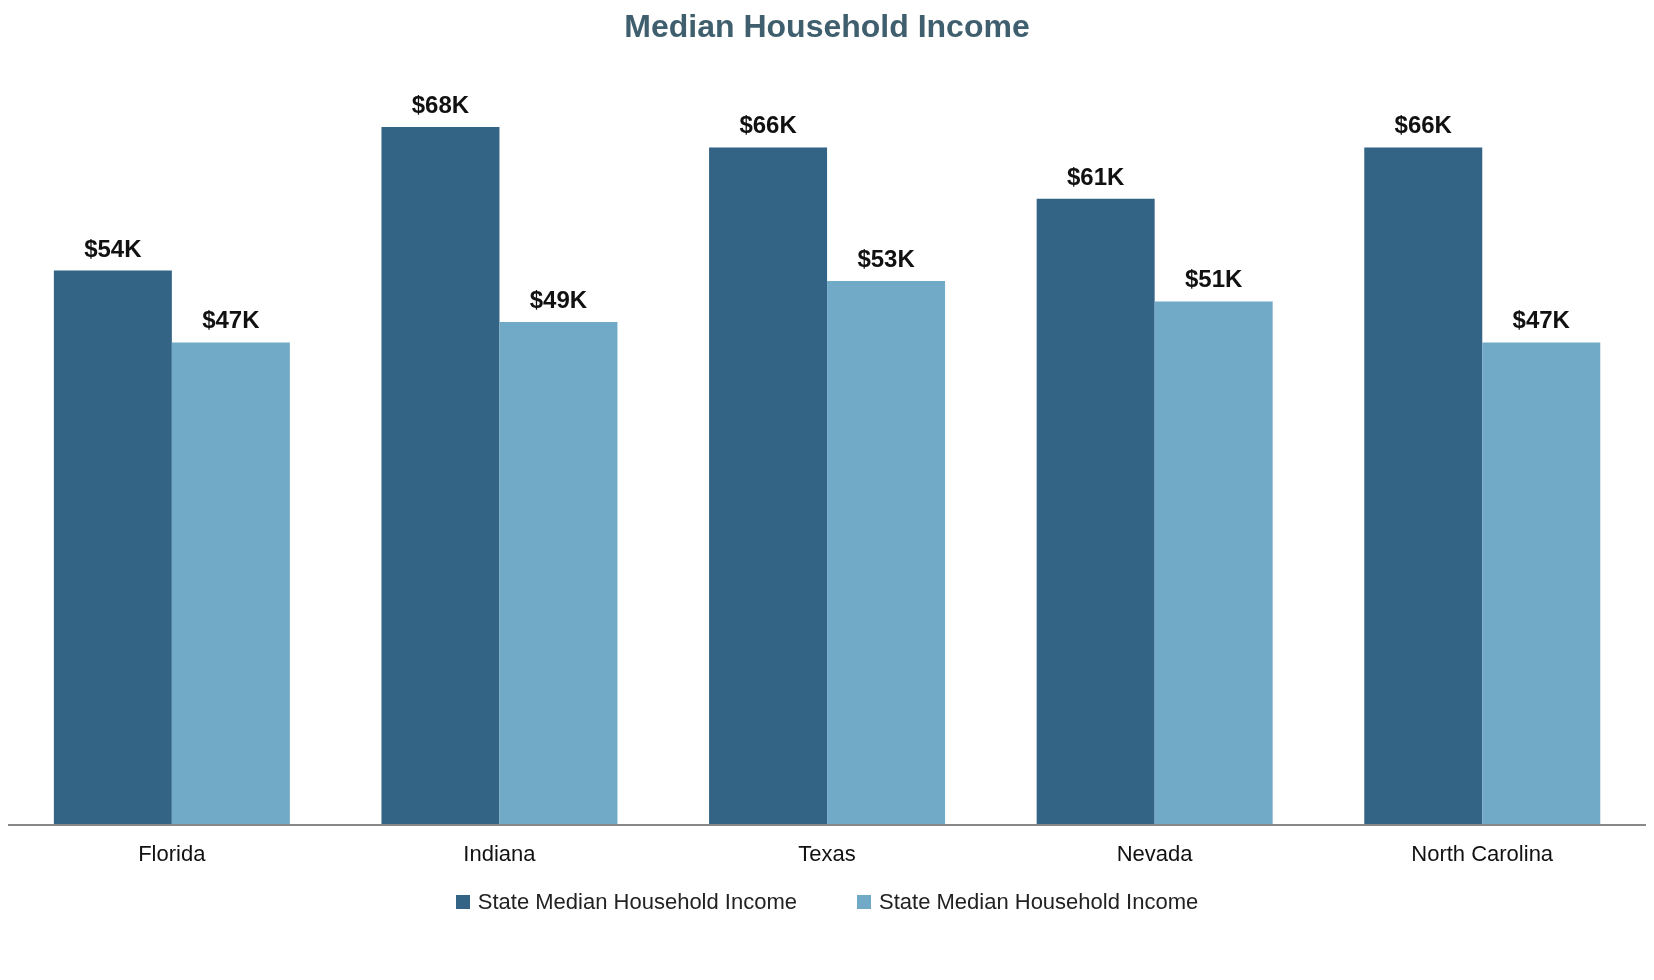 This screenshot has width=1654, height=980. What do you see at coordinates (1214, 279) in the screenshot?
I see `data-label: $51K` at bounding box center [1214, 279].